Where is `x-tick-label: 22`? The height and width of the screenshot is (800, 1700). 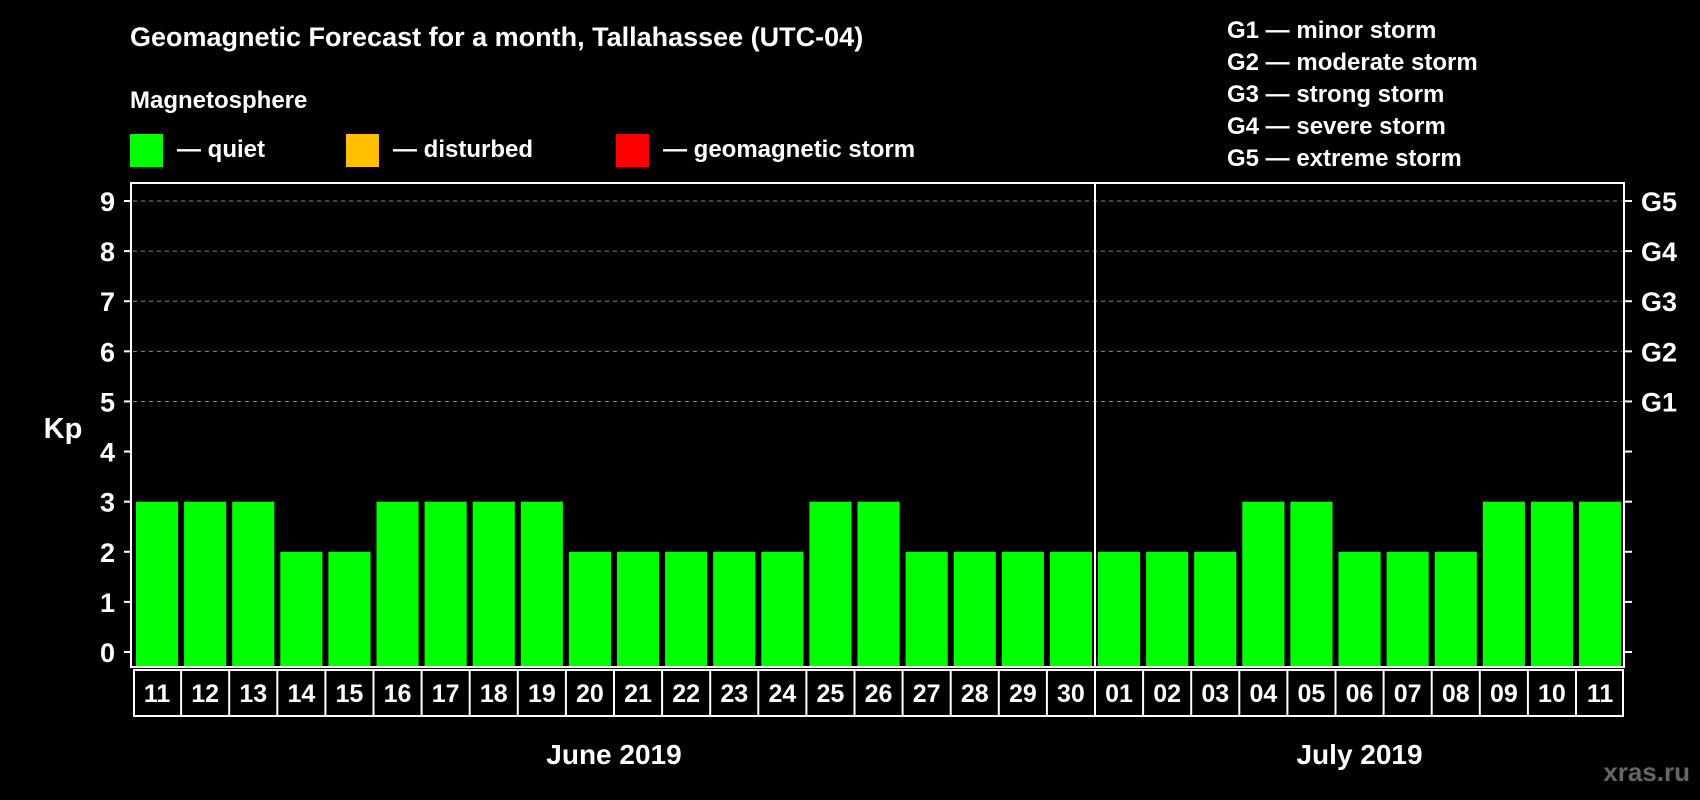
x-tick-label: 22 is located at coordinates (686, 694).